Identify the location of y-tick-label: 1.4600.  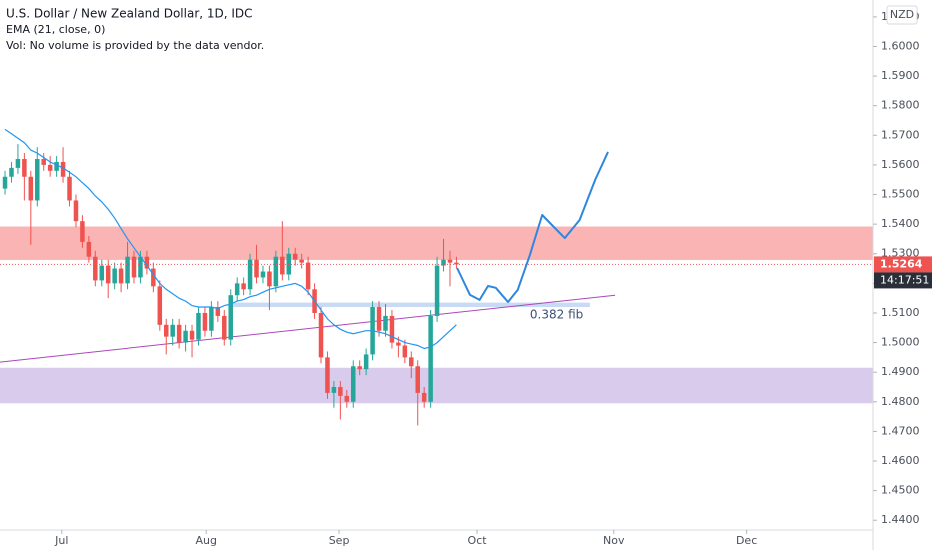
(900, 460).